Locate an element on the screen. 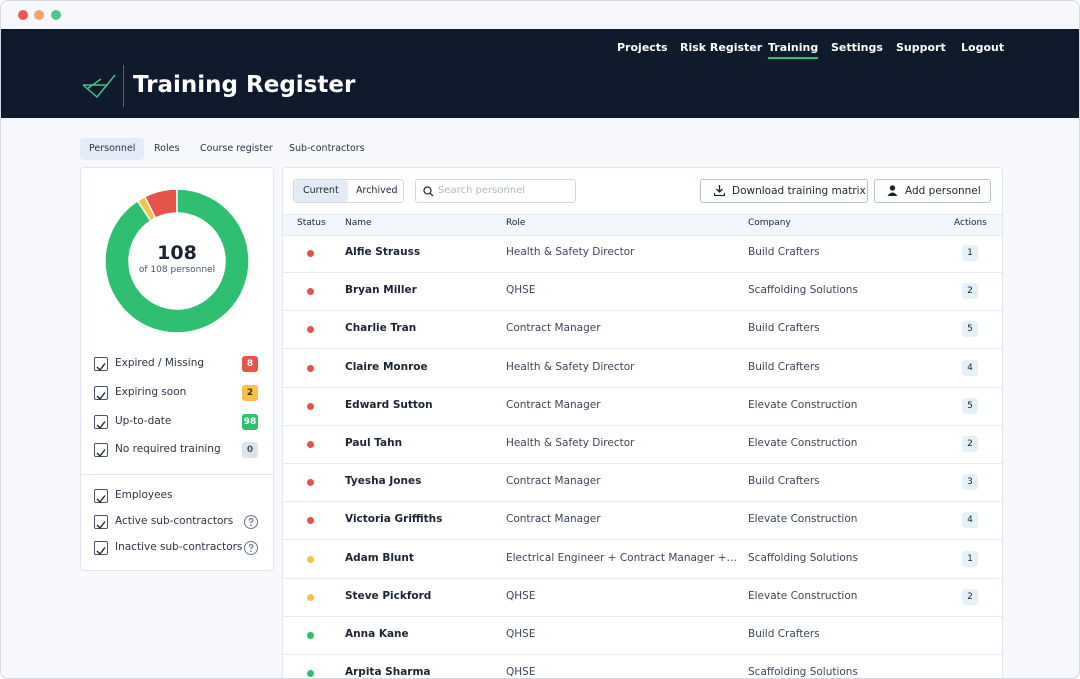 The height and width of the screenshot is (679, 1080). company-cell: Scaffolding Solutions is located at coordinates (803, 557).